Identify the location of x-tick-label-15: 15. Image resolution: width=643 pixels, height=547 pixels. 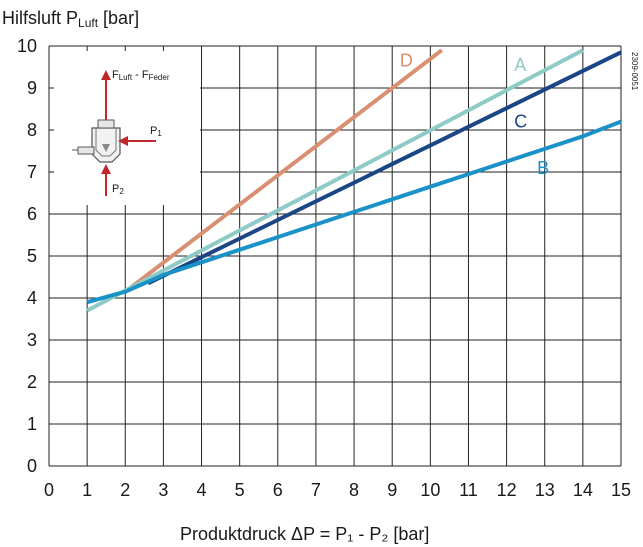
(621, 490).